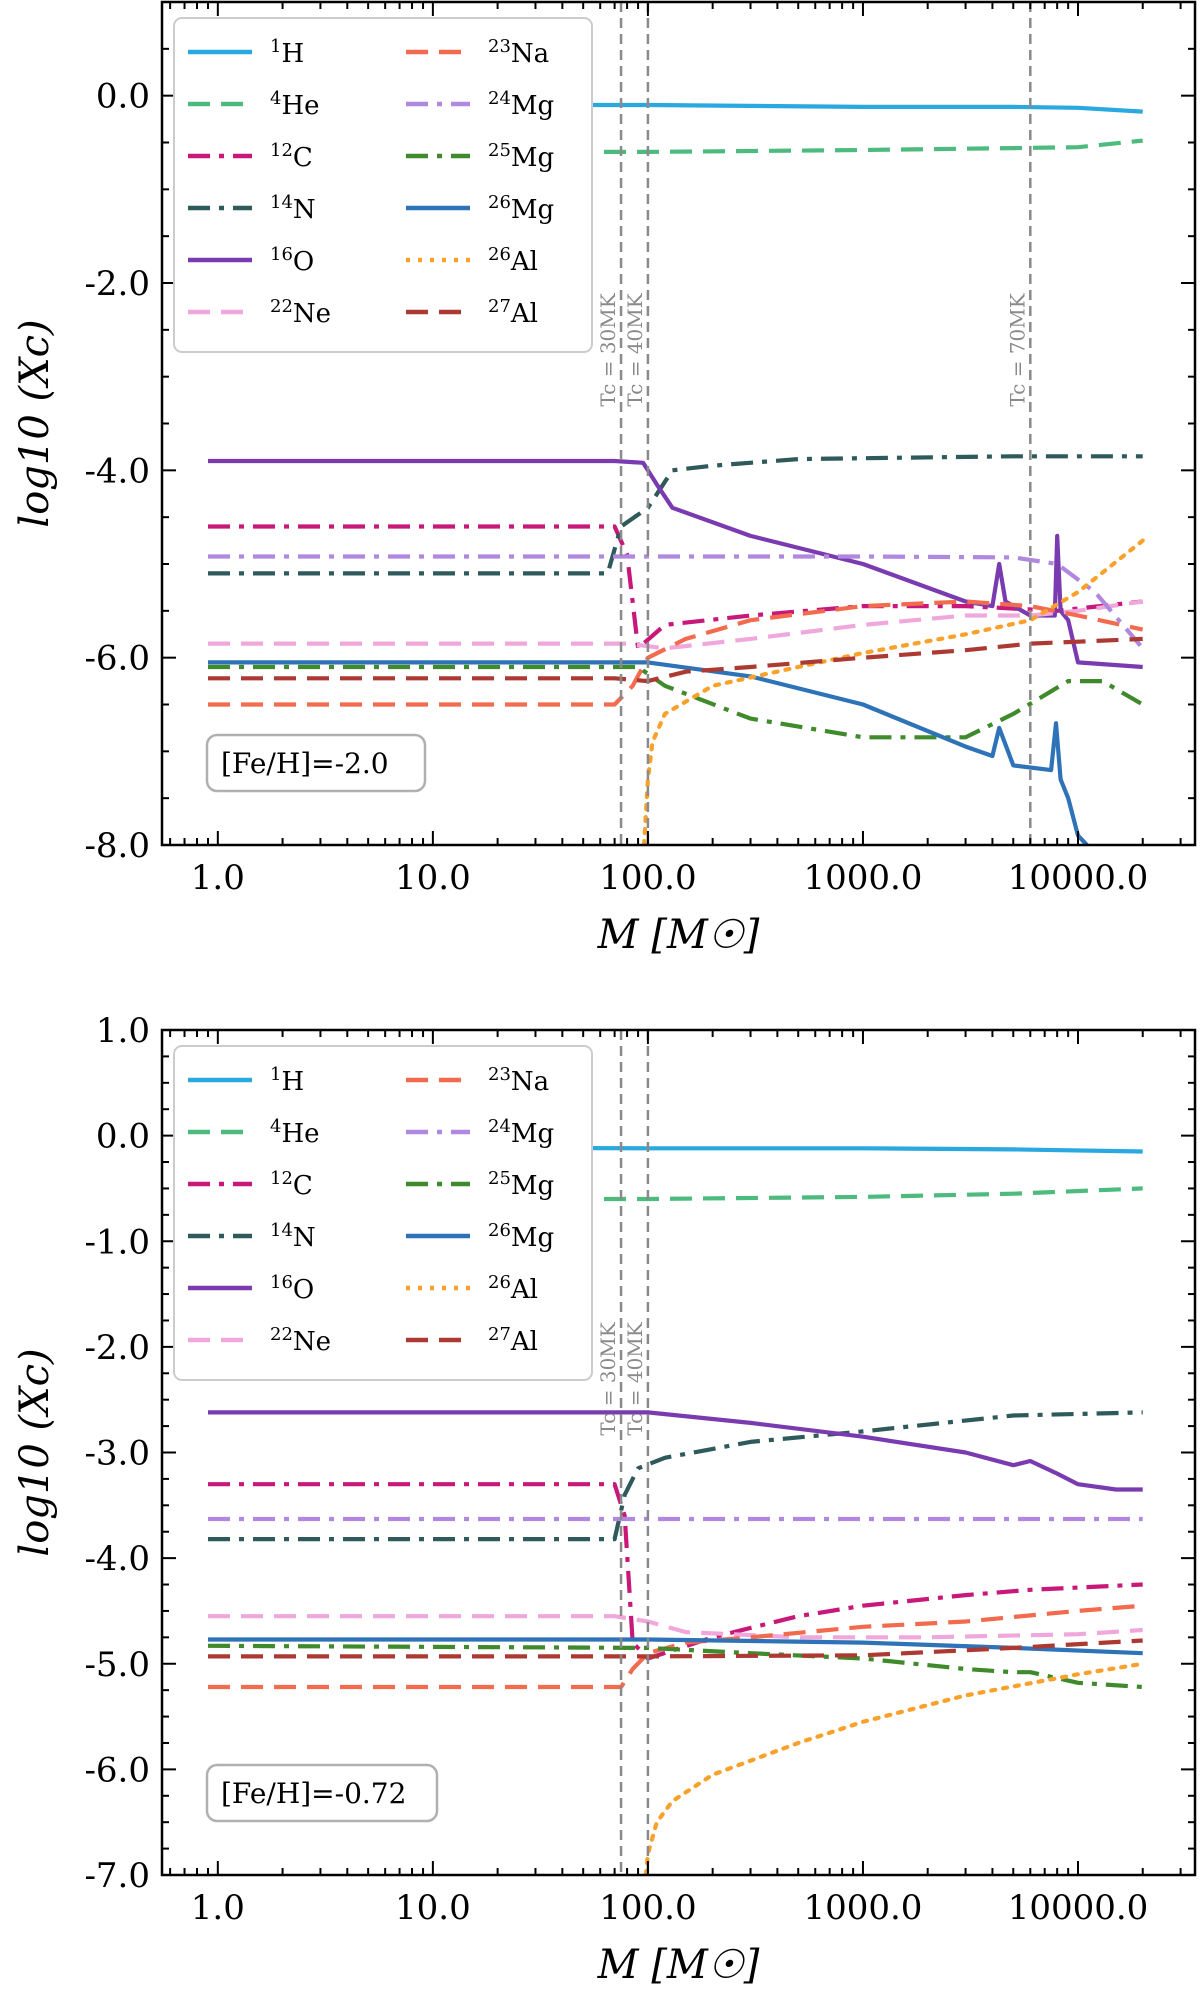 The height and width of the screenshot is (1997, 1200). I want to click on legend-label-26Mg: 26Mg, so click(521, 1236).